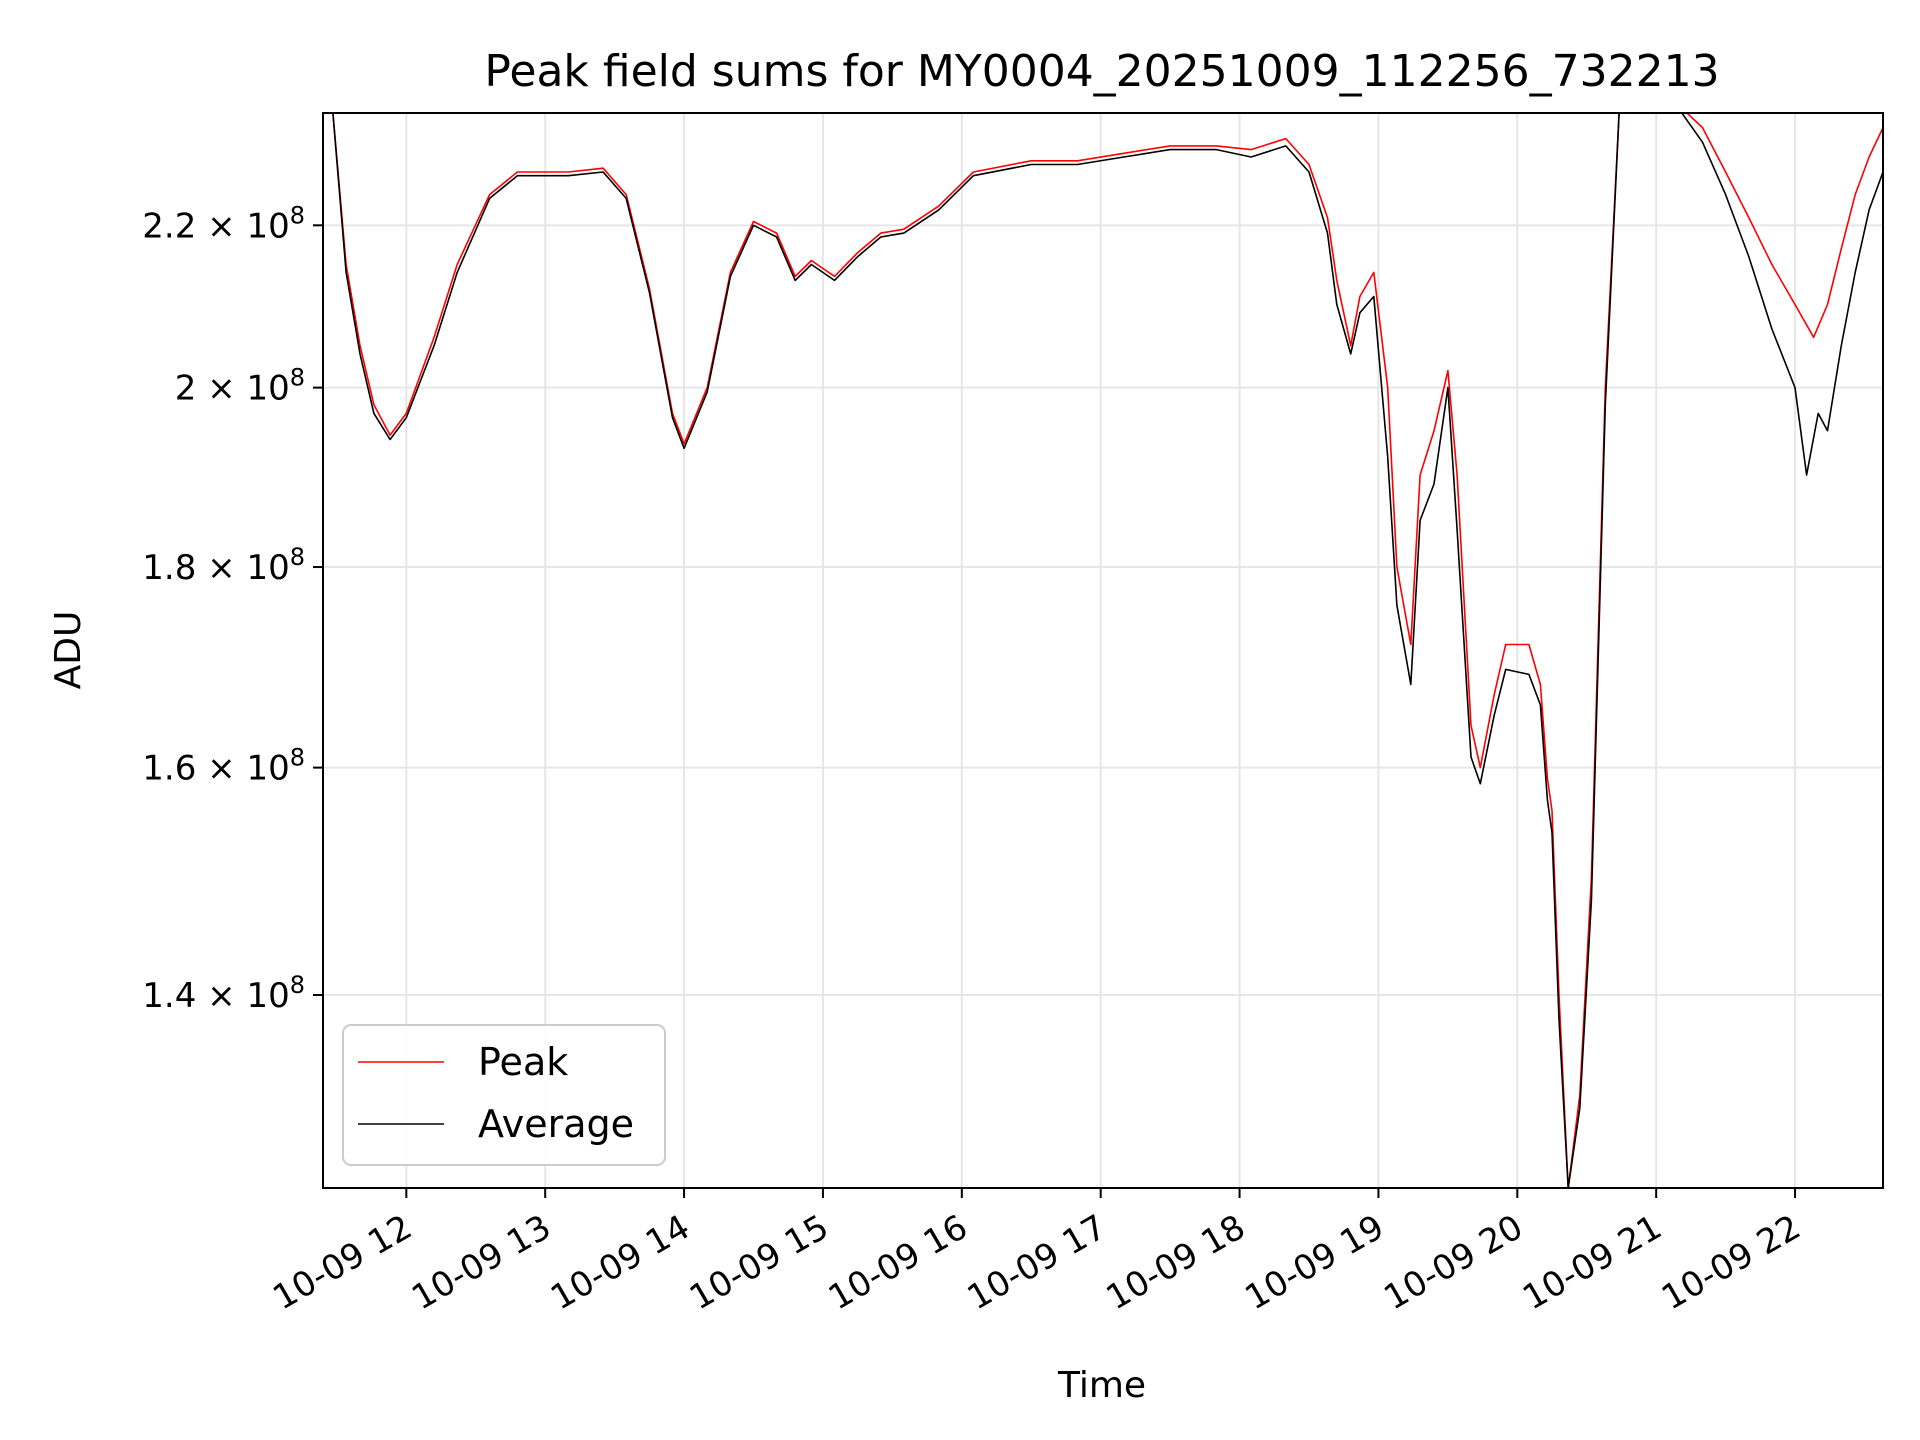 Image resolution: width=1920 pixels, height=1440 pixels. What do you see at coordinates (223, 766) in the screenshot?
I see `y-tick-label: 1.6 × 108` at bounding box center [223, 766].